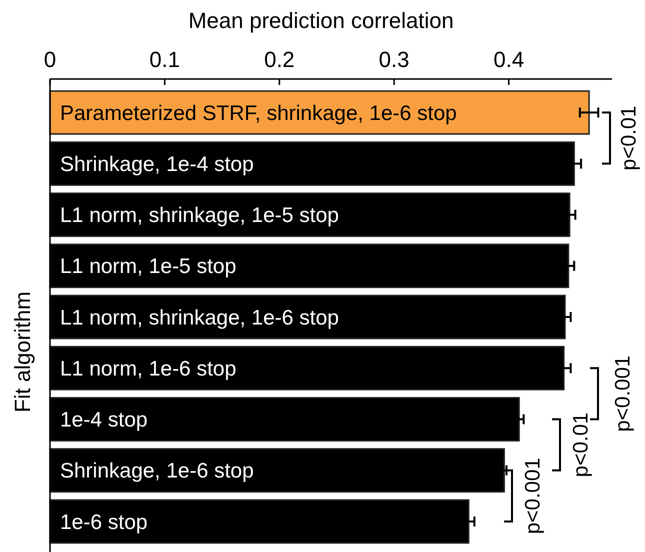  I want to click on x-tick-label: 0.3, so click(394, 59).